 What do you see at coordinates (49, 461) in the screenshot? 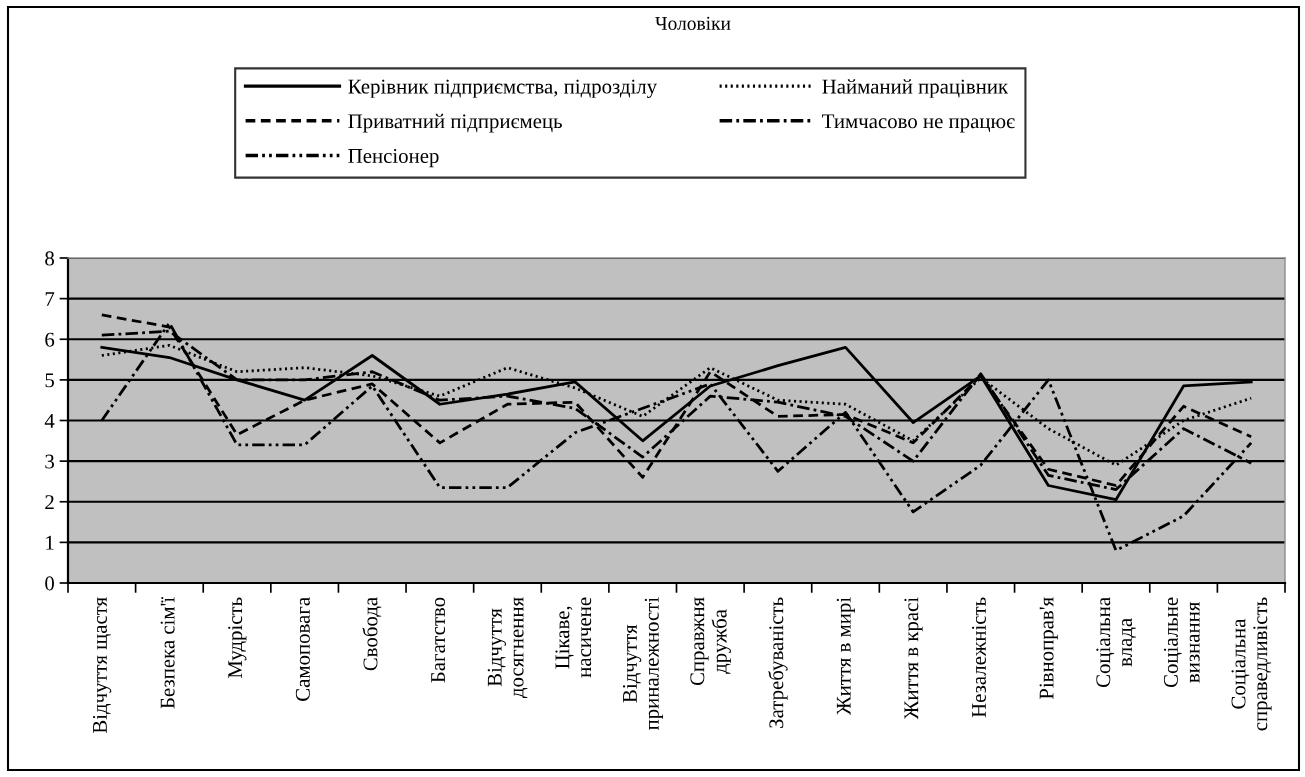
I see `y-tick-label: 3` at bounding box center [49, 461].